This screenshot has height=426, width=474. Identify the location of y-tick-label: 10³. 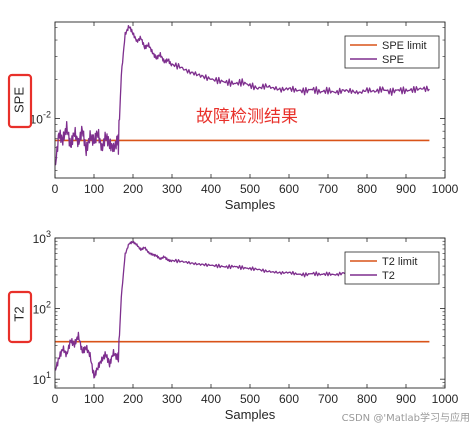
(42, 237).